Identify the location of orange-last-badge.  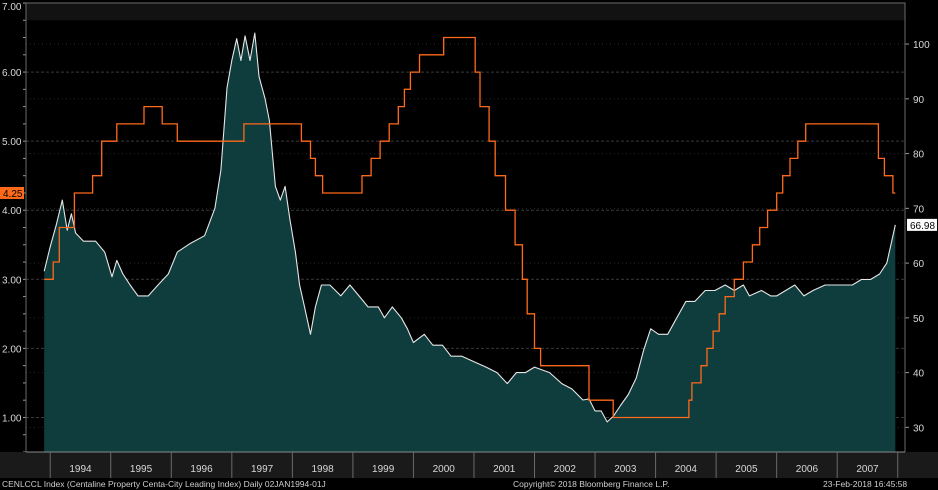
(12, 192).